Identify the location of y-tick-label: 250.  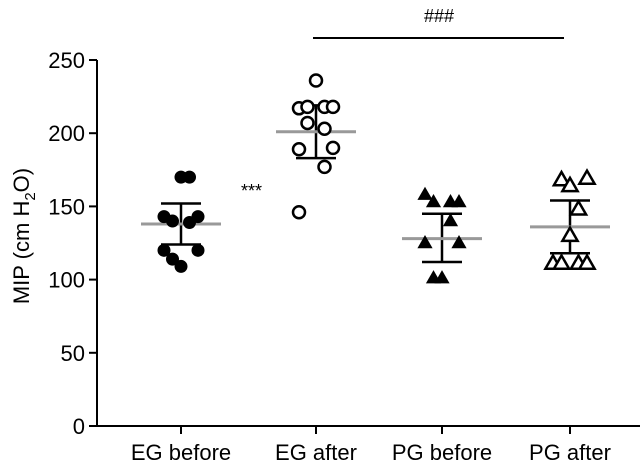
(66, 60).